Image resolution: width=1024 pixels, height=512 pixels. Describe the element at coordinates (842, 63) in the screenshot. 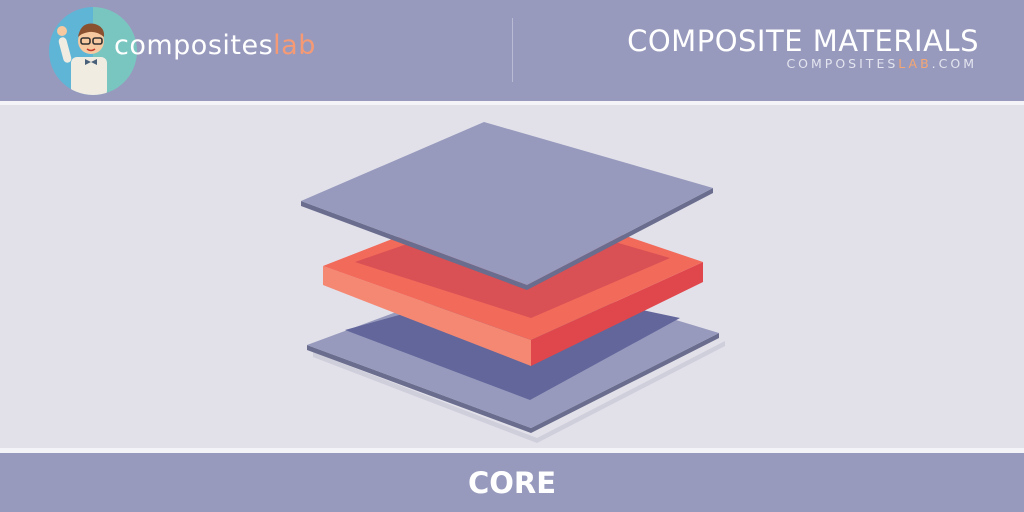

I see `site-url-main: COMPOSITES` at that location.